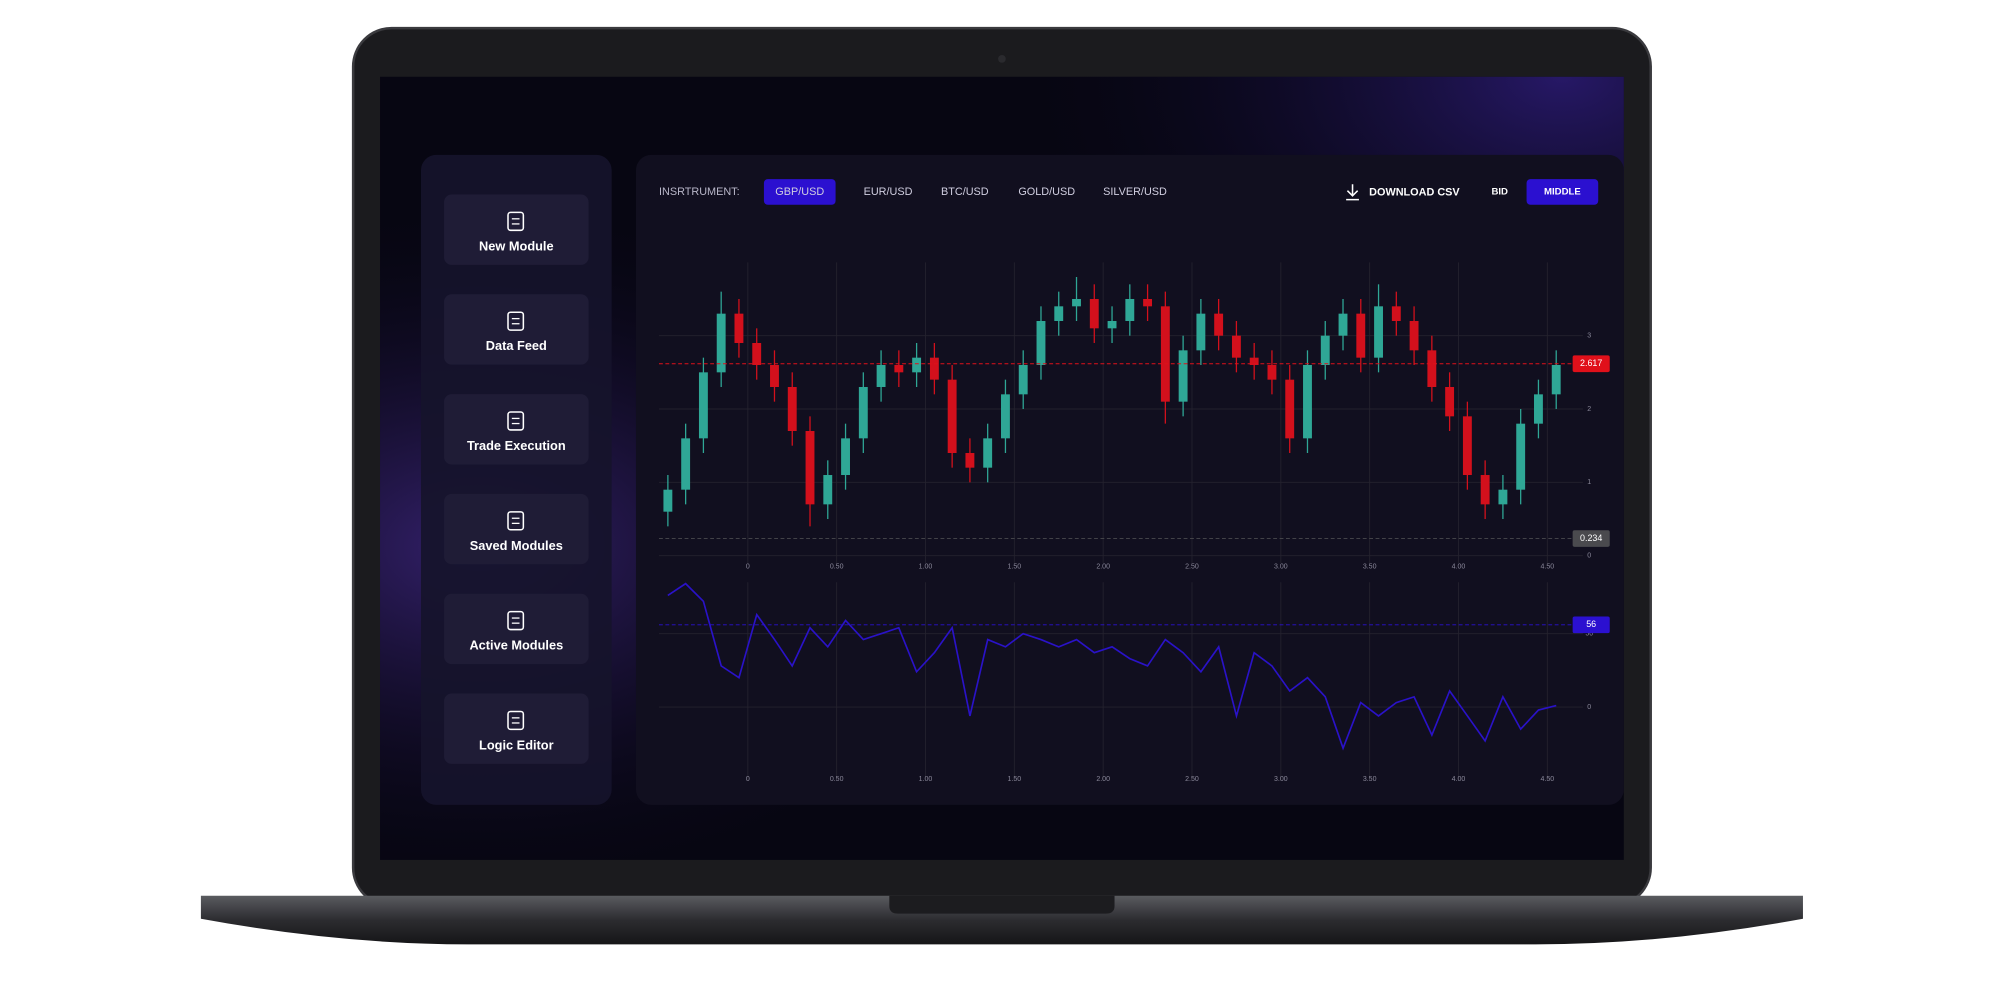 This screenshot has height=1005, width=2000. I want to click on price-mode-active, so click(1562, 192).